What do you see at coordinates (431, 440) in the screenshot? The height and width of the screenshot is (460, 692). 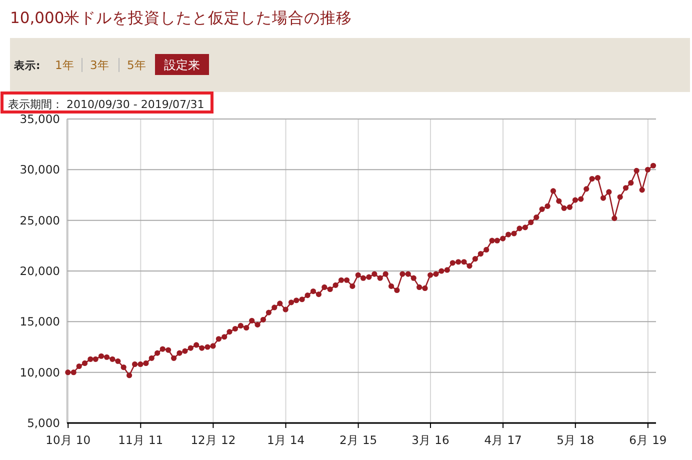 I see `x-tick-label: 3月 16` at bounding box center [431, 440].